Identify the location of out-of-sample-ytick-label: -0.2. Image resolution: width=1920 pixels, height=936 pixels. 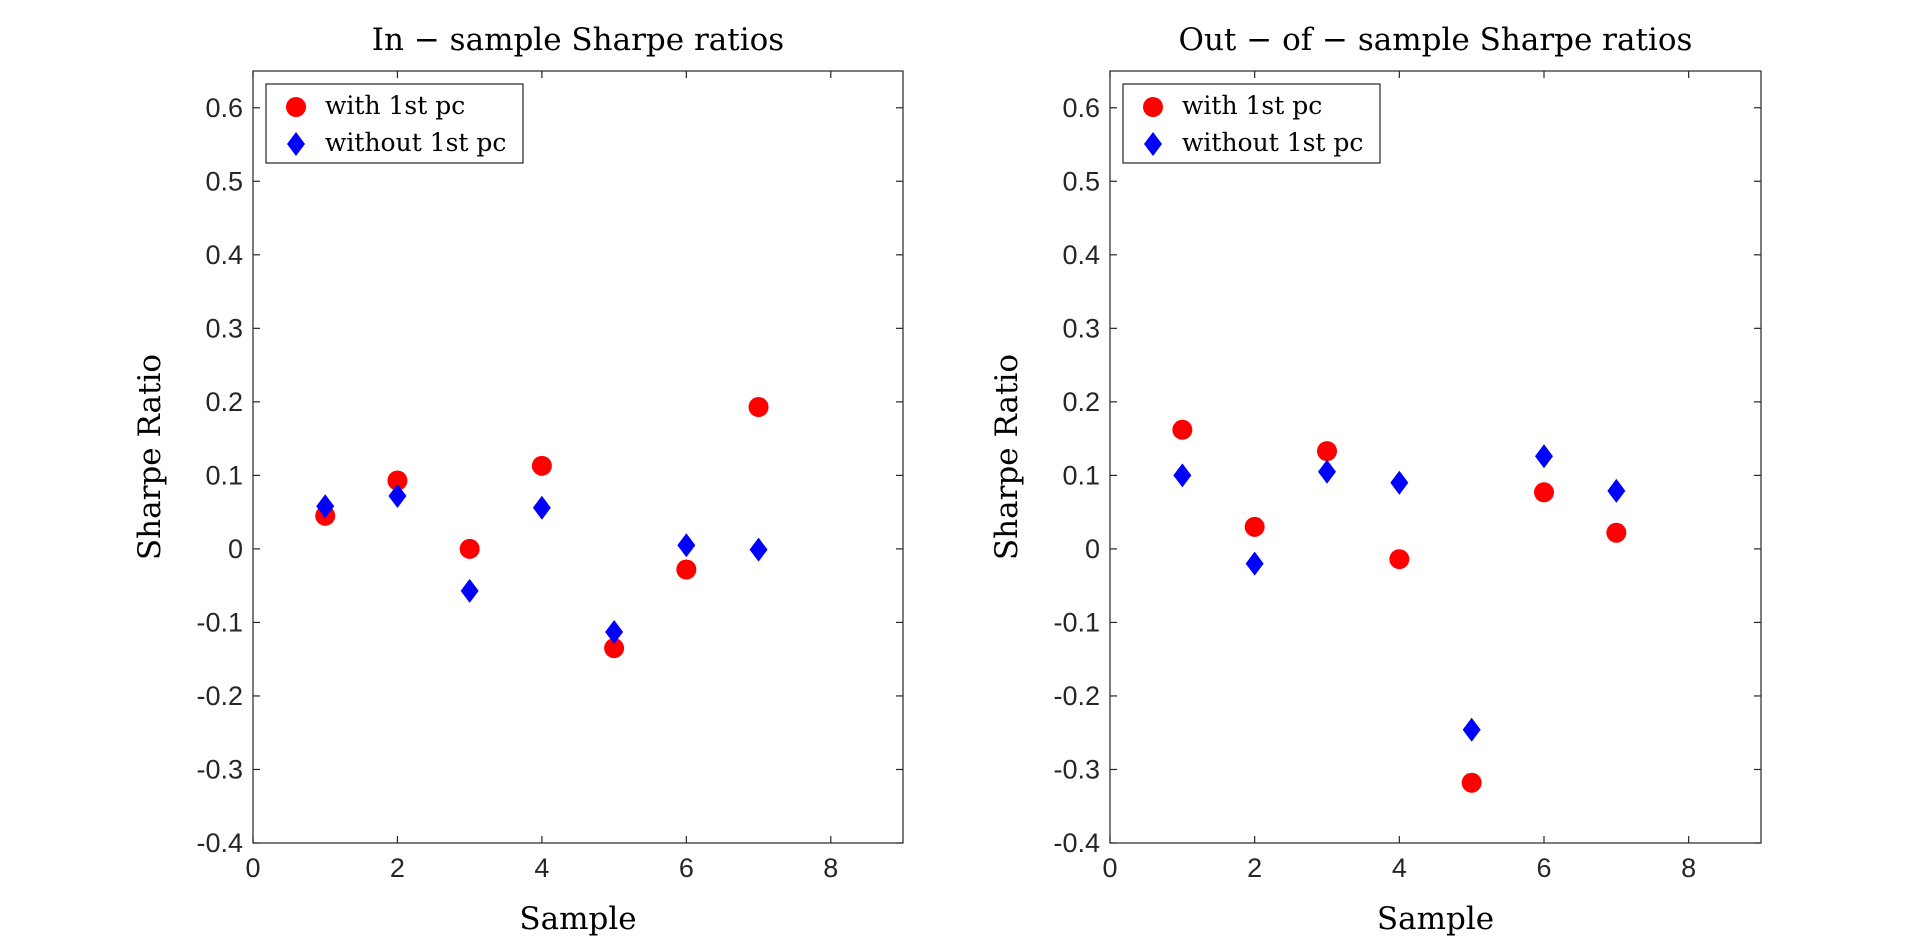
(1076, 696).